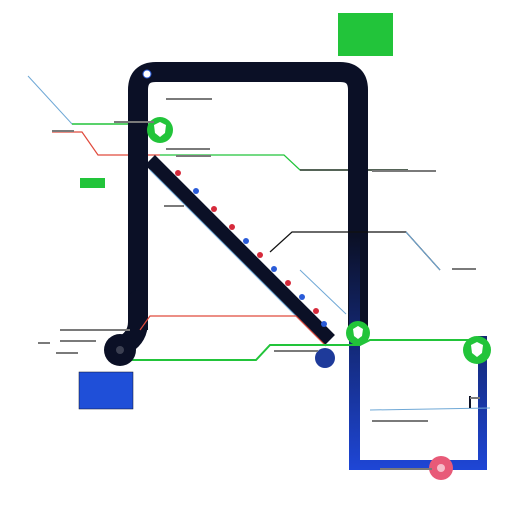 The width and height of the screenshot is (512, 512). I want to click on station-top-shield, so click(160, 130).